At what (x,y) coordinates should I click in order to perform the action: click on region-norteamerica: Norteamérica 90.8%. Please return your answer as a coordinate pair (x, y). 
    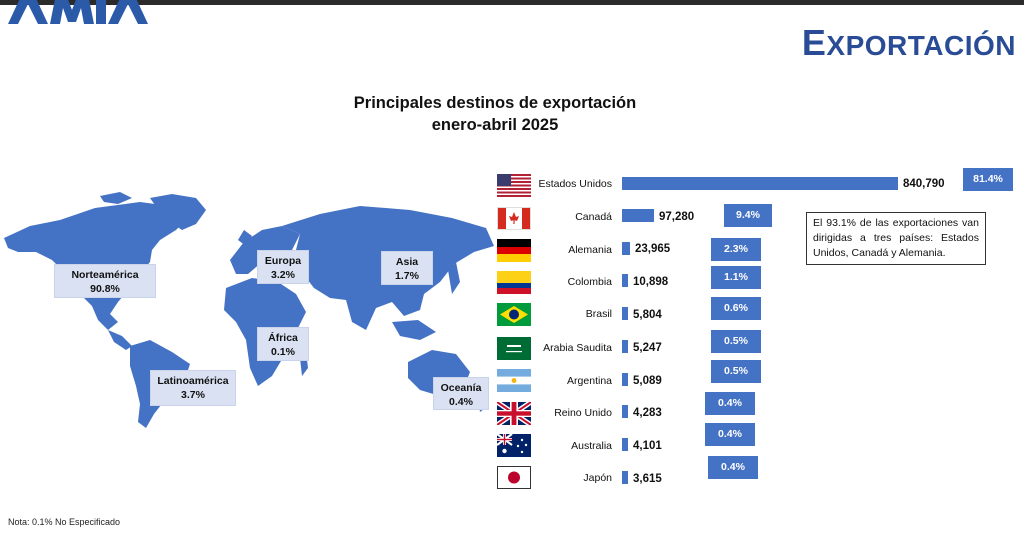
    Looking at the image, I should click on (105, 281).